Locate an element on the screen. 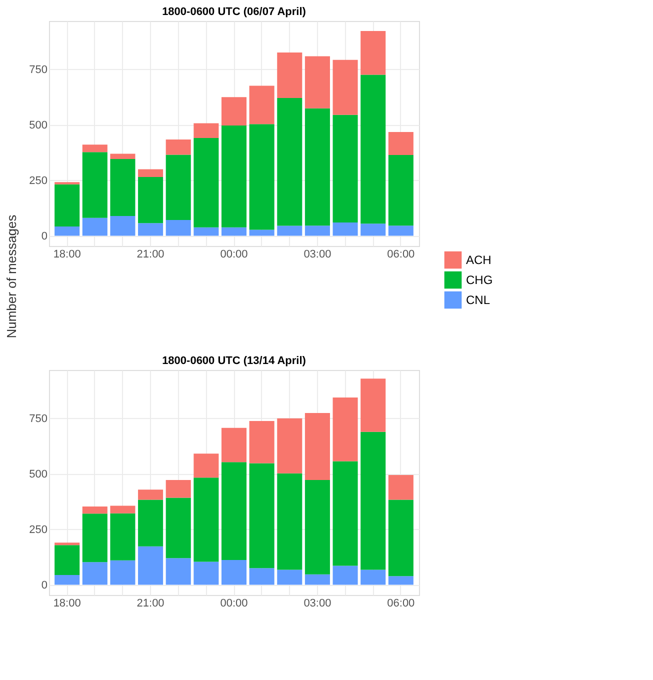 Image resolution: width=653 pixels, height=680 pixels. legend-label: ACH is located at coordinates (479, 260).